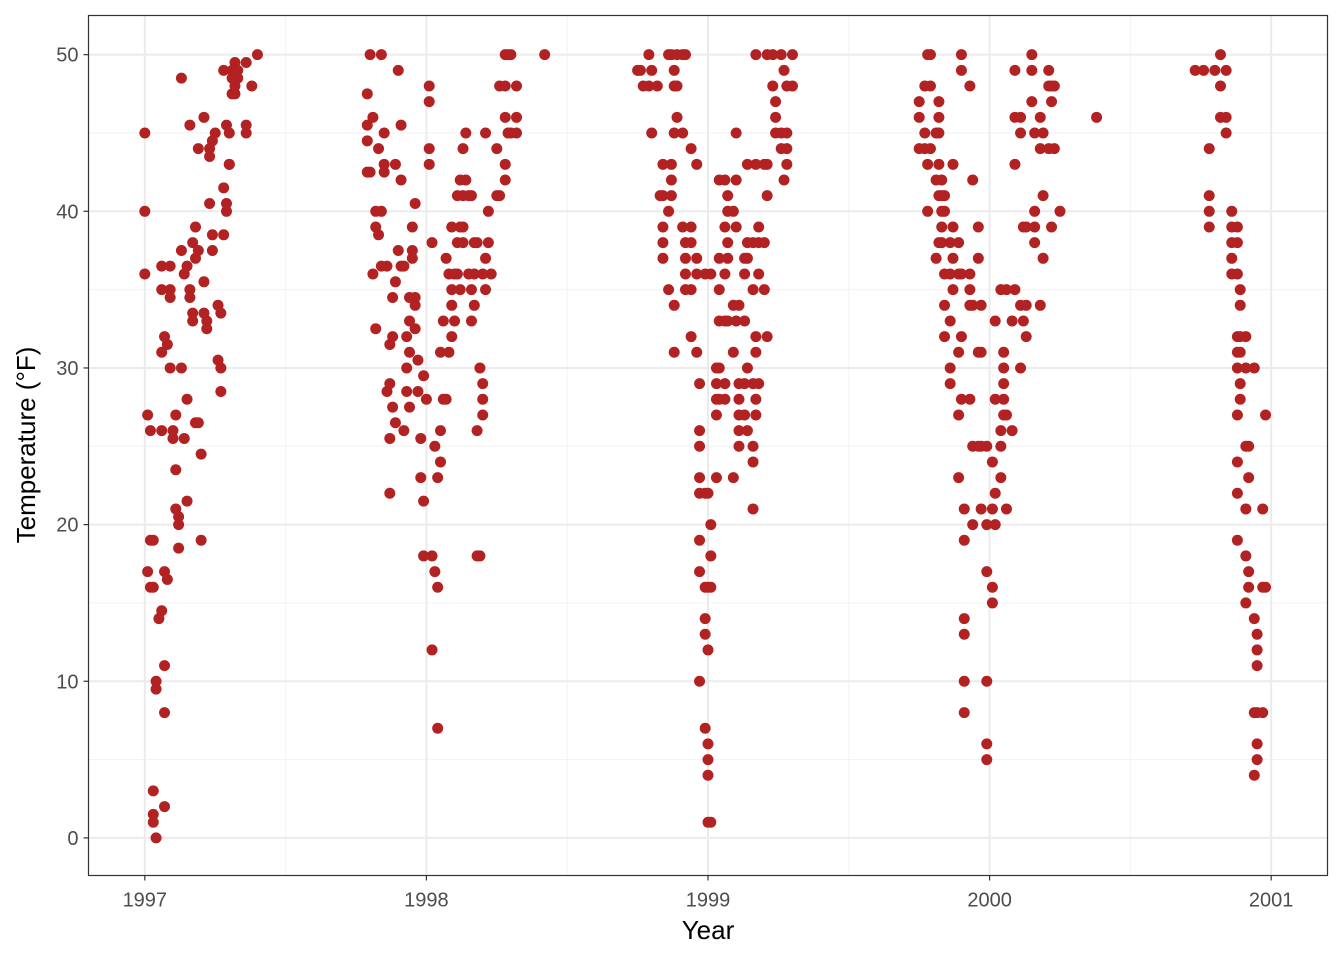 Image resolution: width=1344 pixels, height=965 pixels. I want to click on x-tick-label: 2000, so click(989, 901).